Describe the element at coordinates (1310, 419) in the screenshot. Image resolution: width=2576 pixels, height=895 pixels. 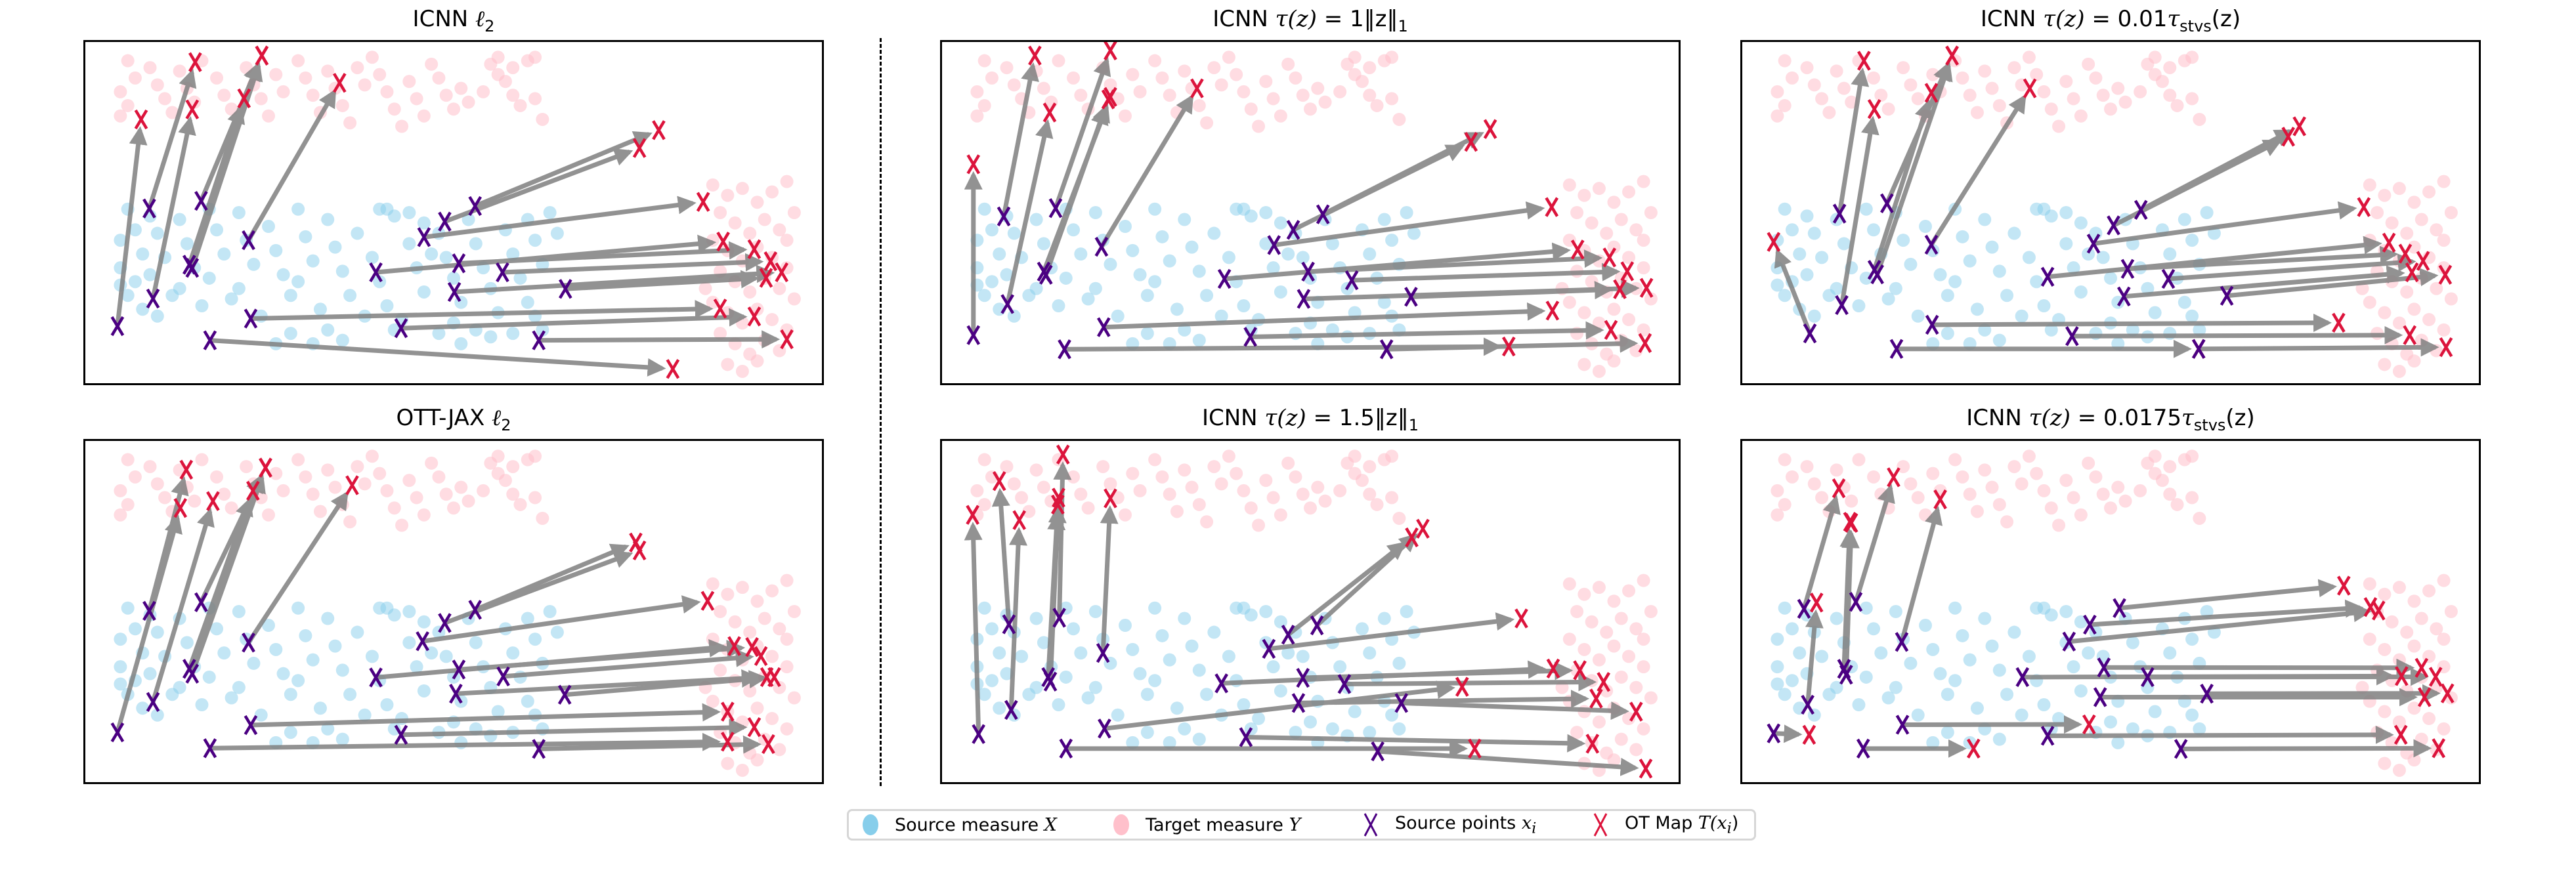
I see `panel-title: ICNN τ(z) = 1.5‖z‖1` at that location.